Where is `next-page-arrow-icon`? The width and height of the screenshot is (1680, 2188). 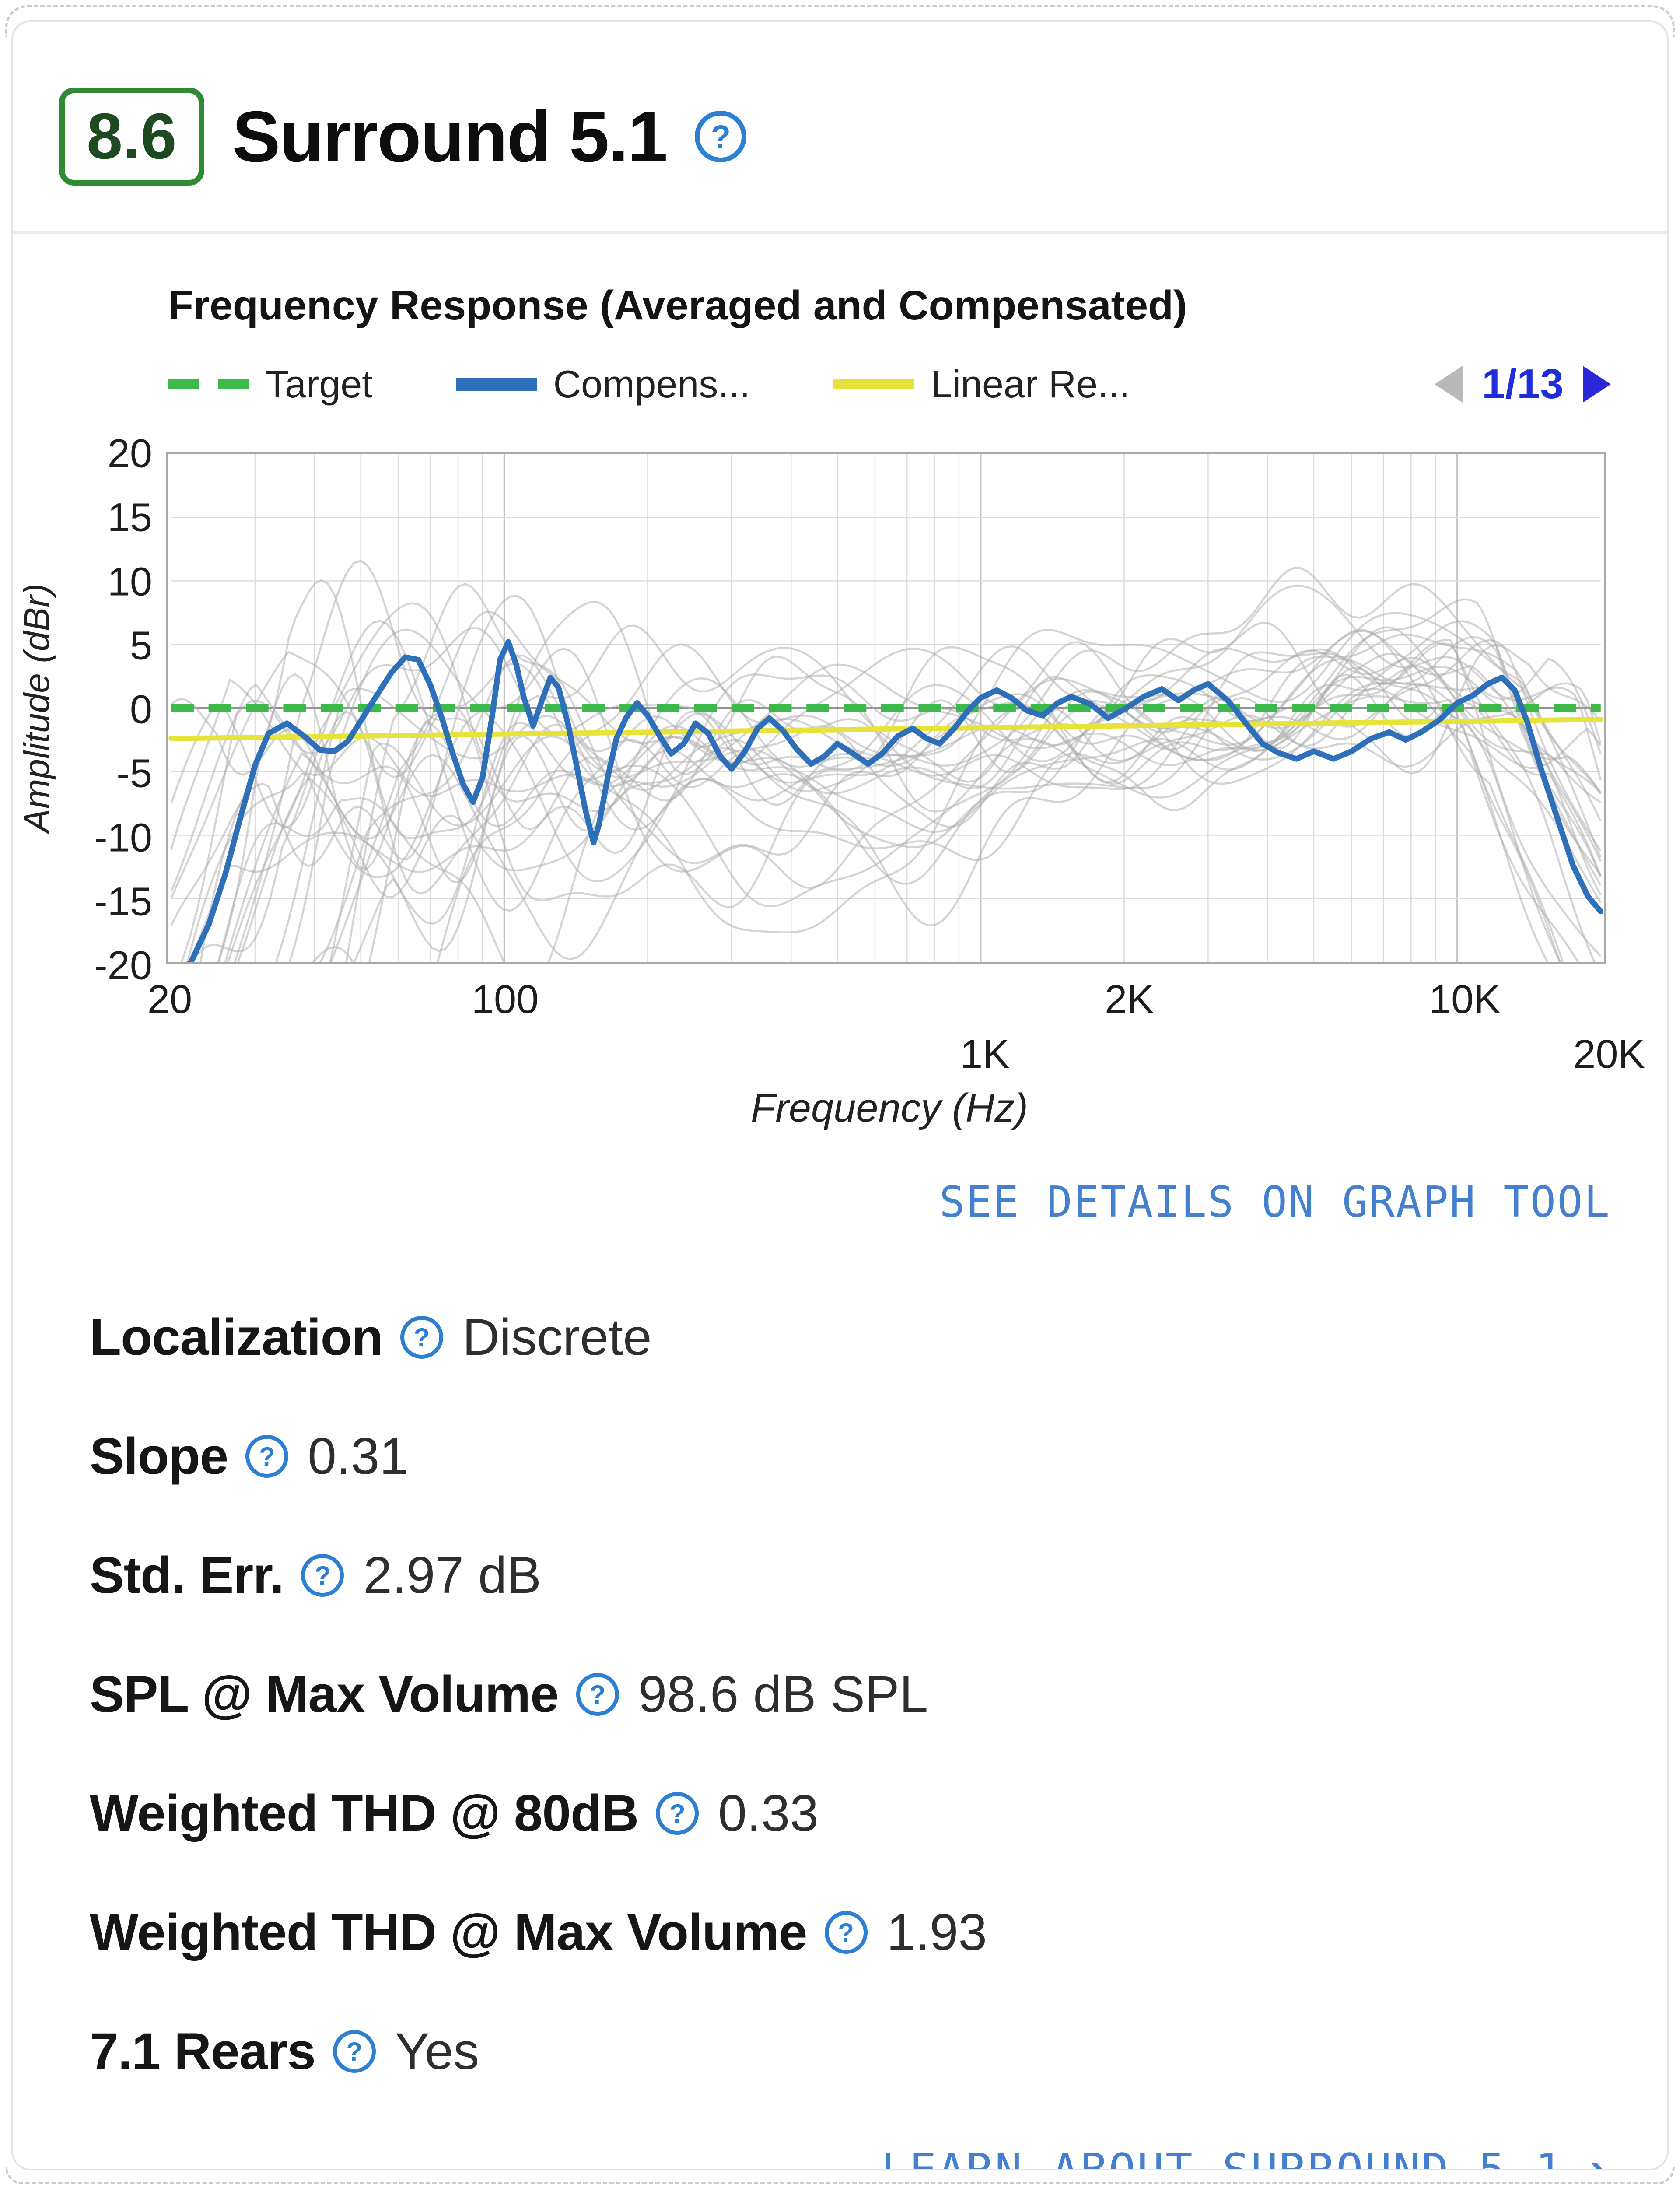
next-page-arrow-icon is located at coordinates (1597, 384).